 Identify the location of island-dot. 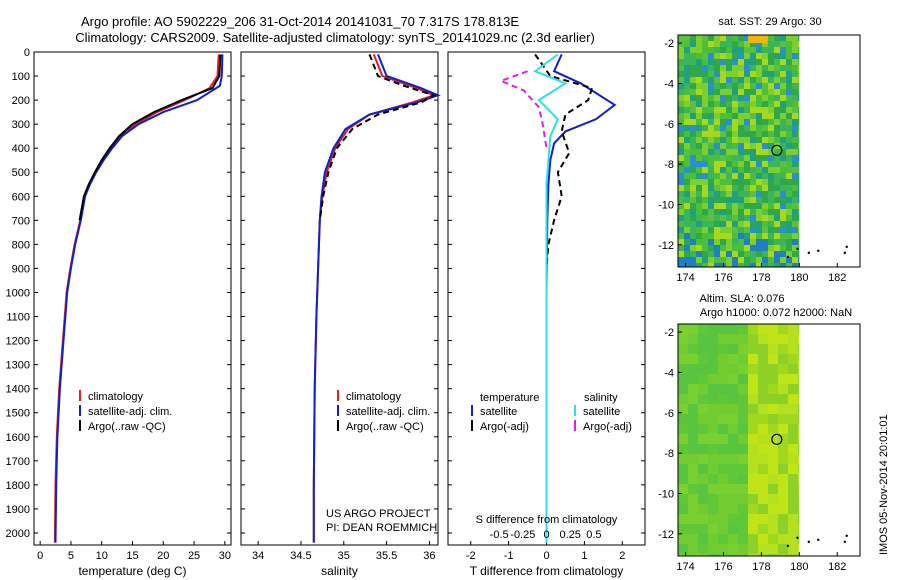
(809, 542).